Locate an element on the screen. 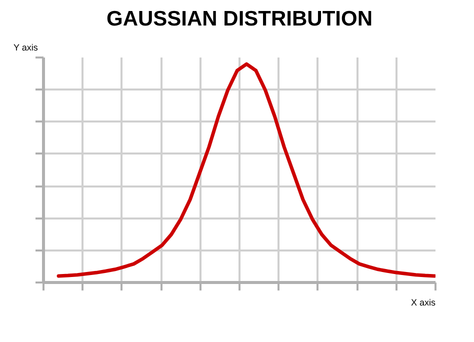 The height and width of the screenshot is (342, 474). y-axis-title: Y axis is located at coordinates (26, 47).